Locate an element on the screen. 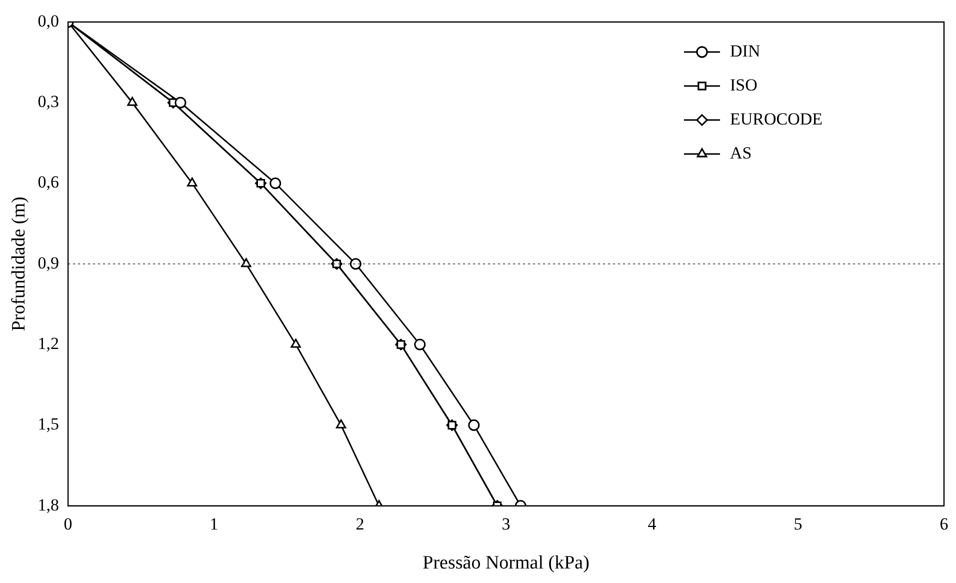 The height and width of the screenshot is (583, 956). y-axis-title: Profundidade (m) is located at coordinates (19, 264).